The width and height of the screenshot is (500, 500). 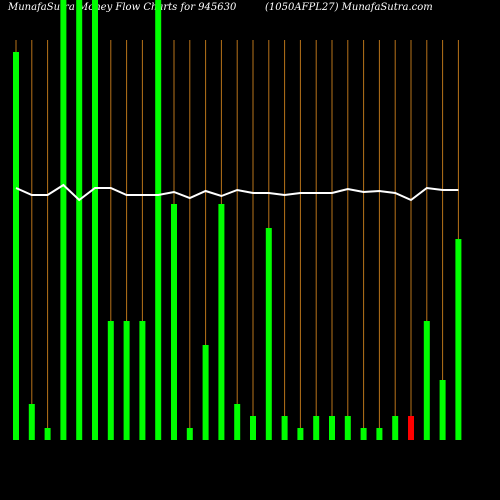 I want to click on chart-title: MunafaSutra Money Flow Charts for 945630, so click(x=122, y=7).